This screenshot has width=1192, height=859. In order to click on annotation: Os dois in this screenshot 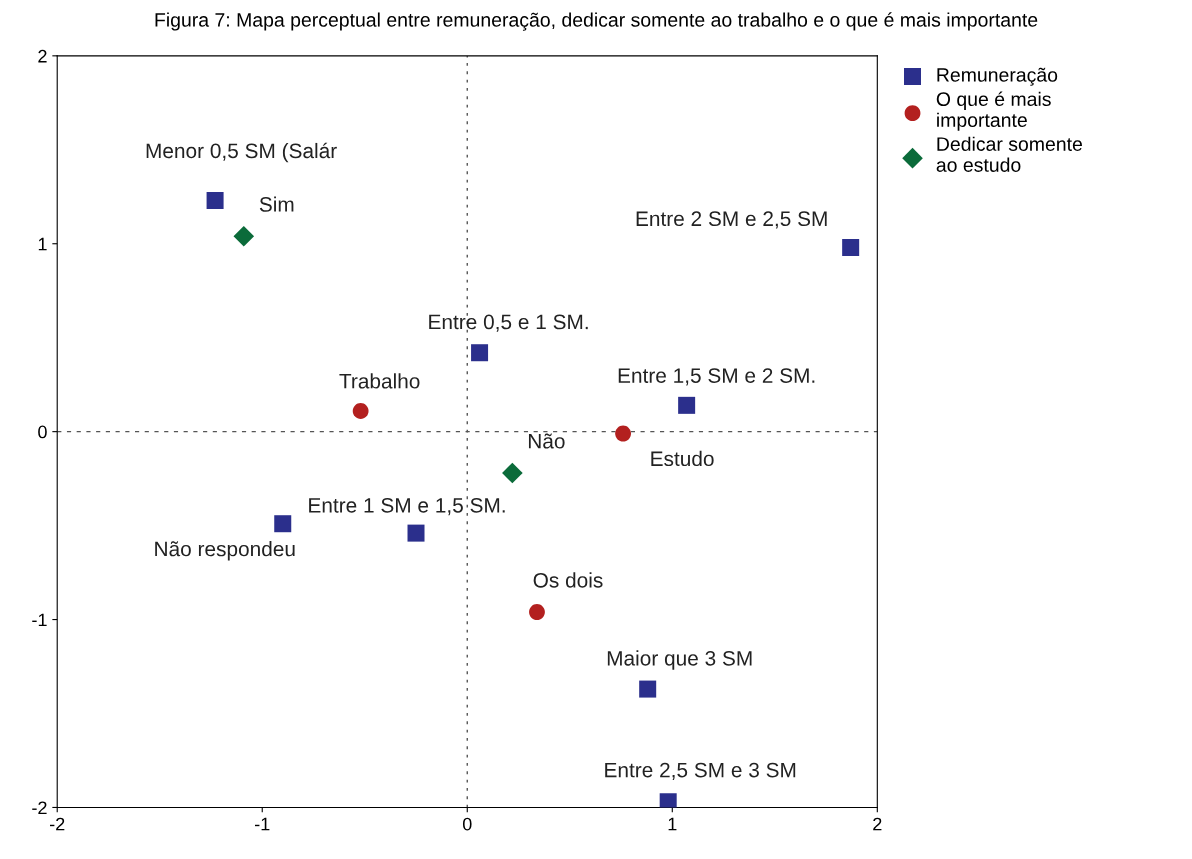, I will do `click(568, 580)`.